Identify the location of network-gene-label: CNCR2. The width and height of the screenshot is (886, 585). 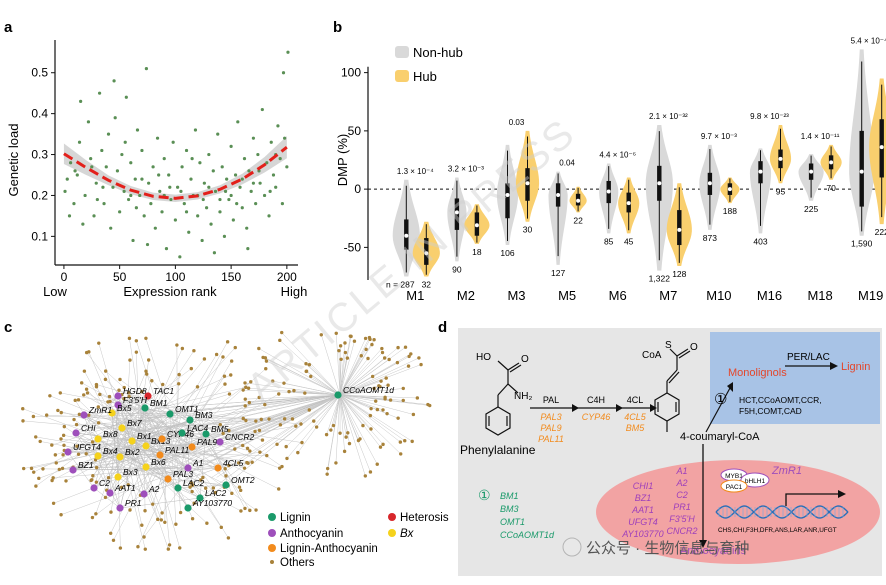
(240, 437).